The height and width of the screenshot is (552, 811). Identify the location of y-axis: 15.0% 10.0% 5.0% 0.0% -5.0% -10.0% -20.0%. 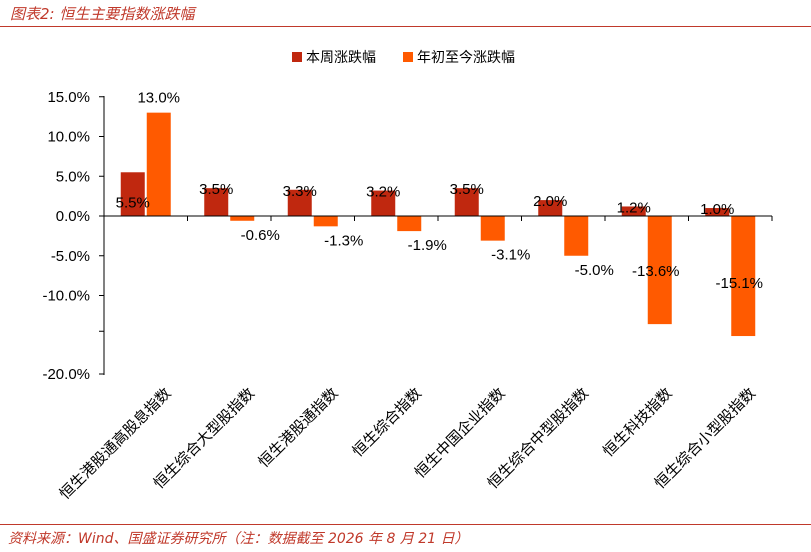
(73, 236).